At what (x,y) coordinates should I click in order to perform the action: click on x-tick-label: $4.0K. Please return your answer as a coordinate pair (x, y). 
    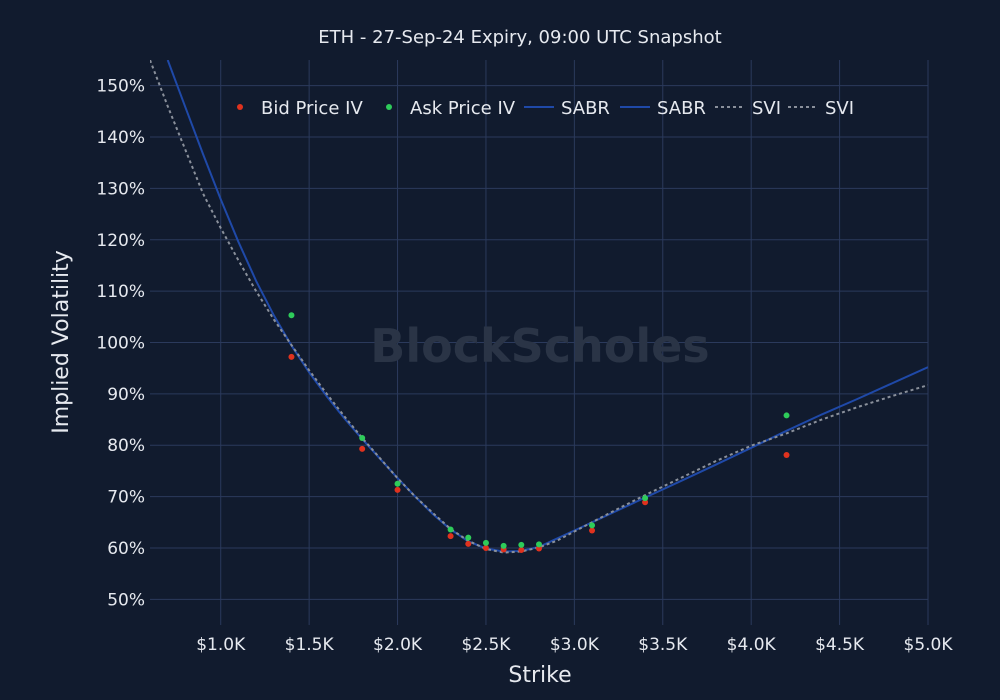
    Looking at the image, I should click on (752, 645).